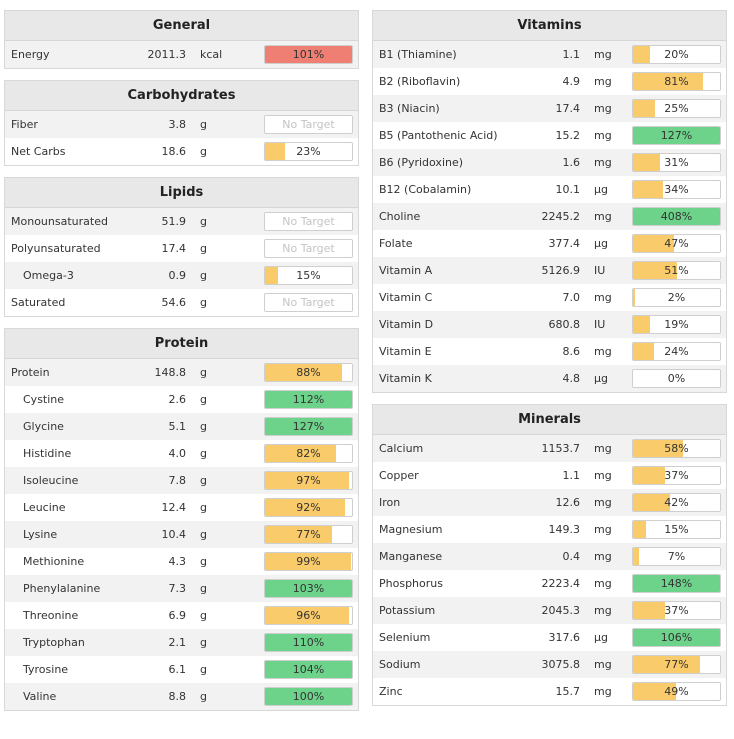 The image size is (734, 739). I want to click on nutrient-amount: 1.6, so click(571, 162).